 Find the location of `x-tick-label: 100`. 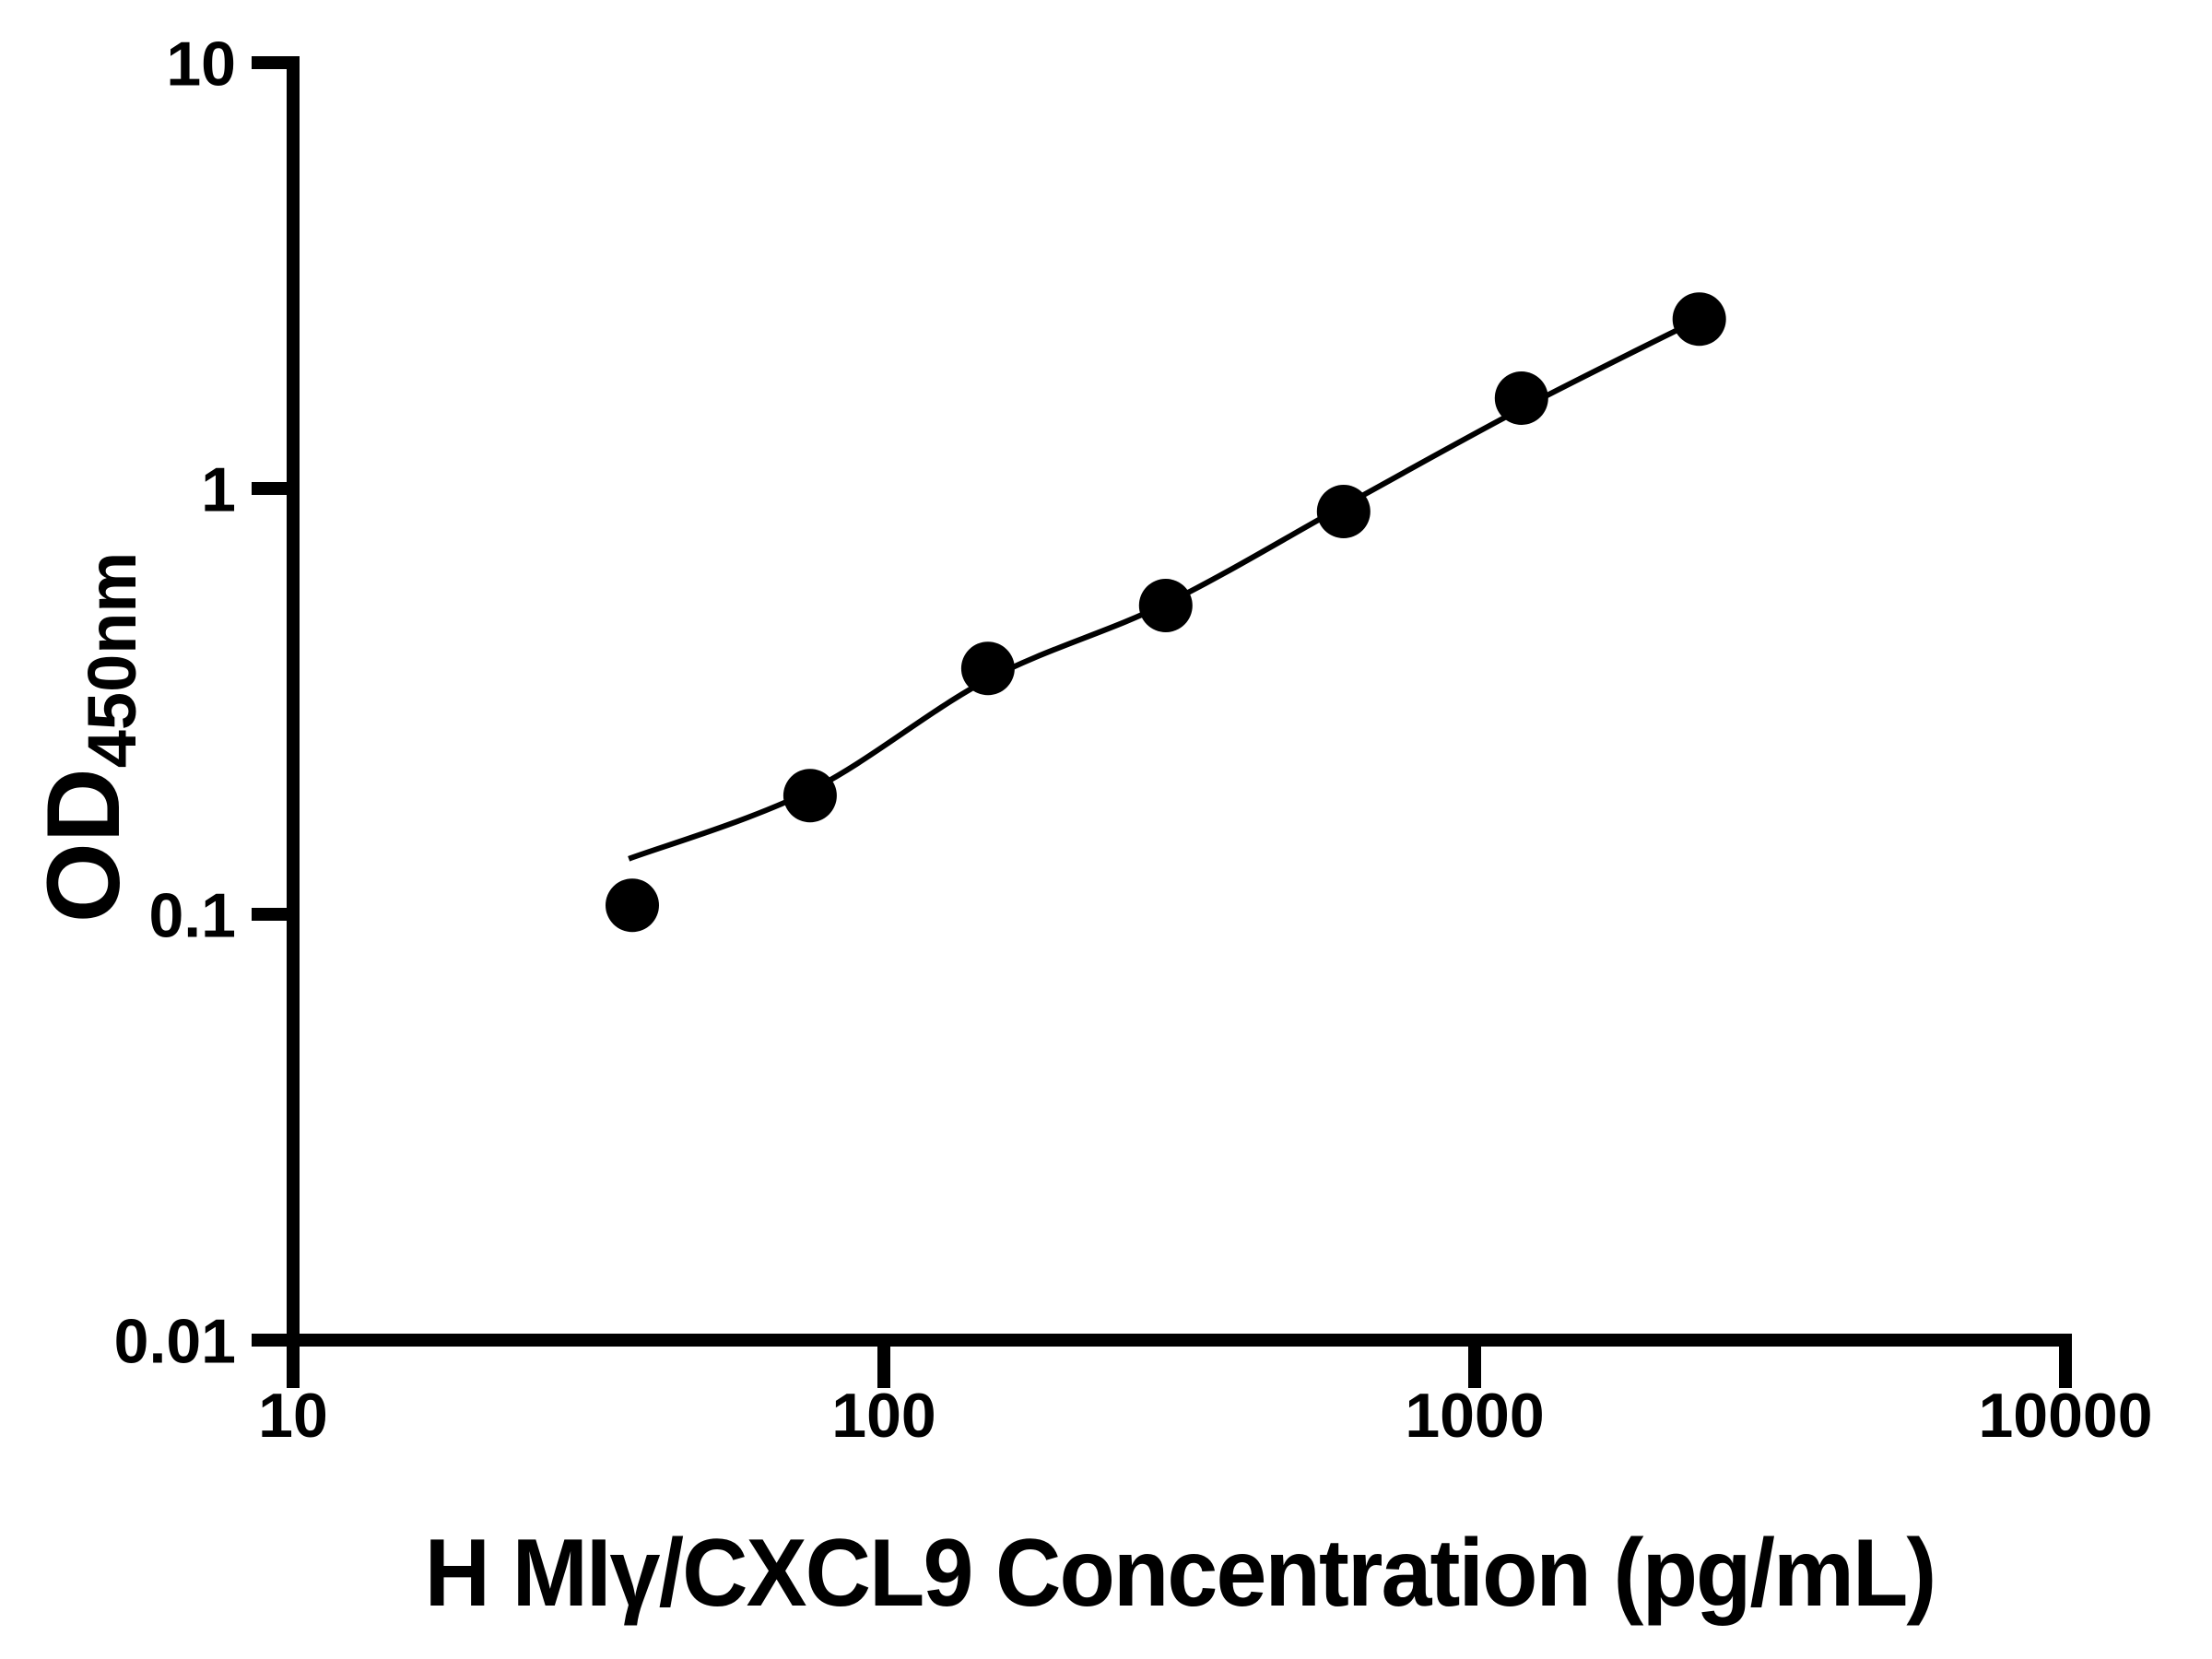

x-tick-label: 100 is located at coordinates (883, 1416).